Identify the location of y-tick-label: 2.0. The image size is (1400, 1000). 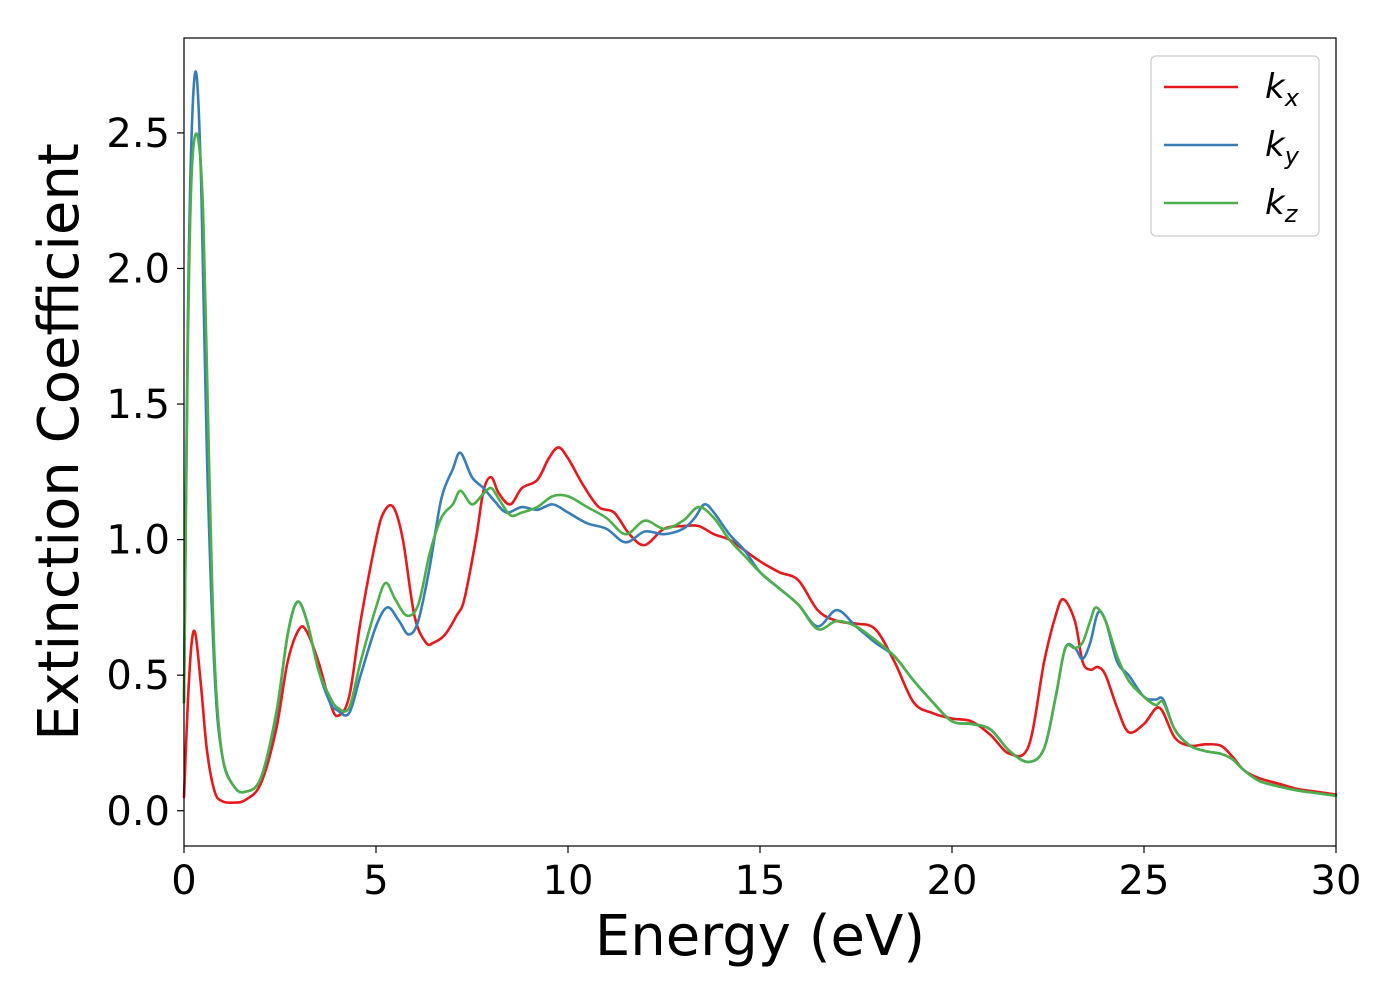
(138, 269).